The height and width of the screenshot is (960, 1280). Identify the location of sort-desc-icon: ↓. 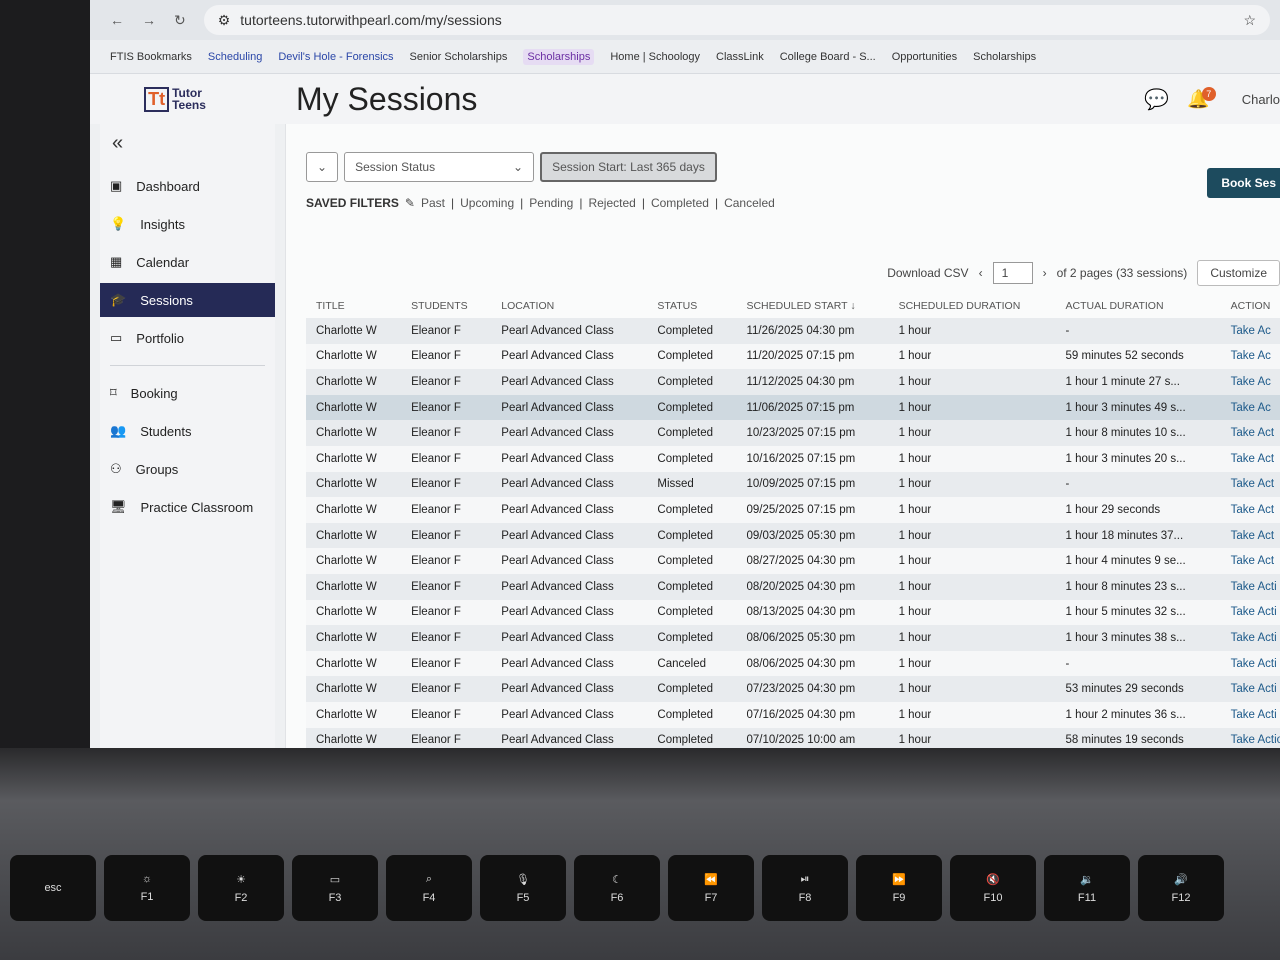
(851, 306).